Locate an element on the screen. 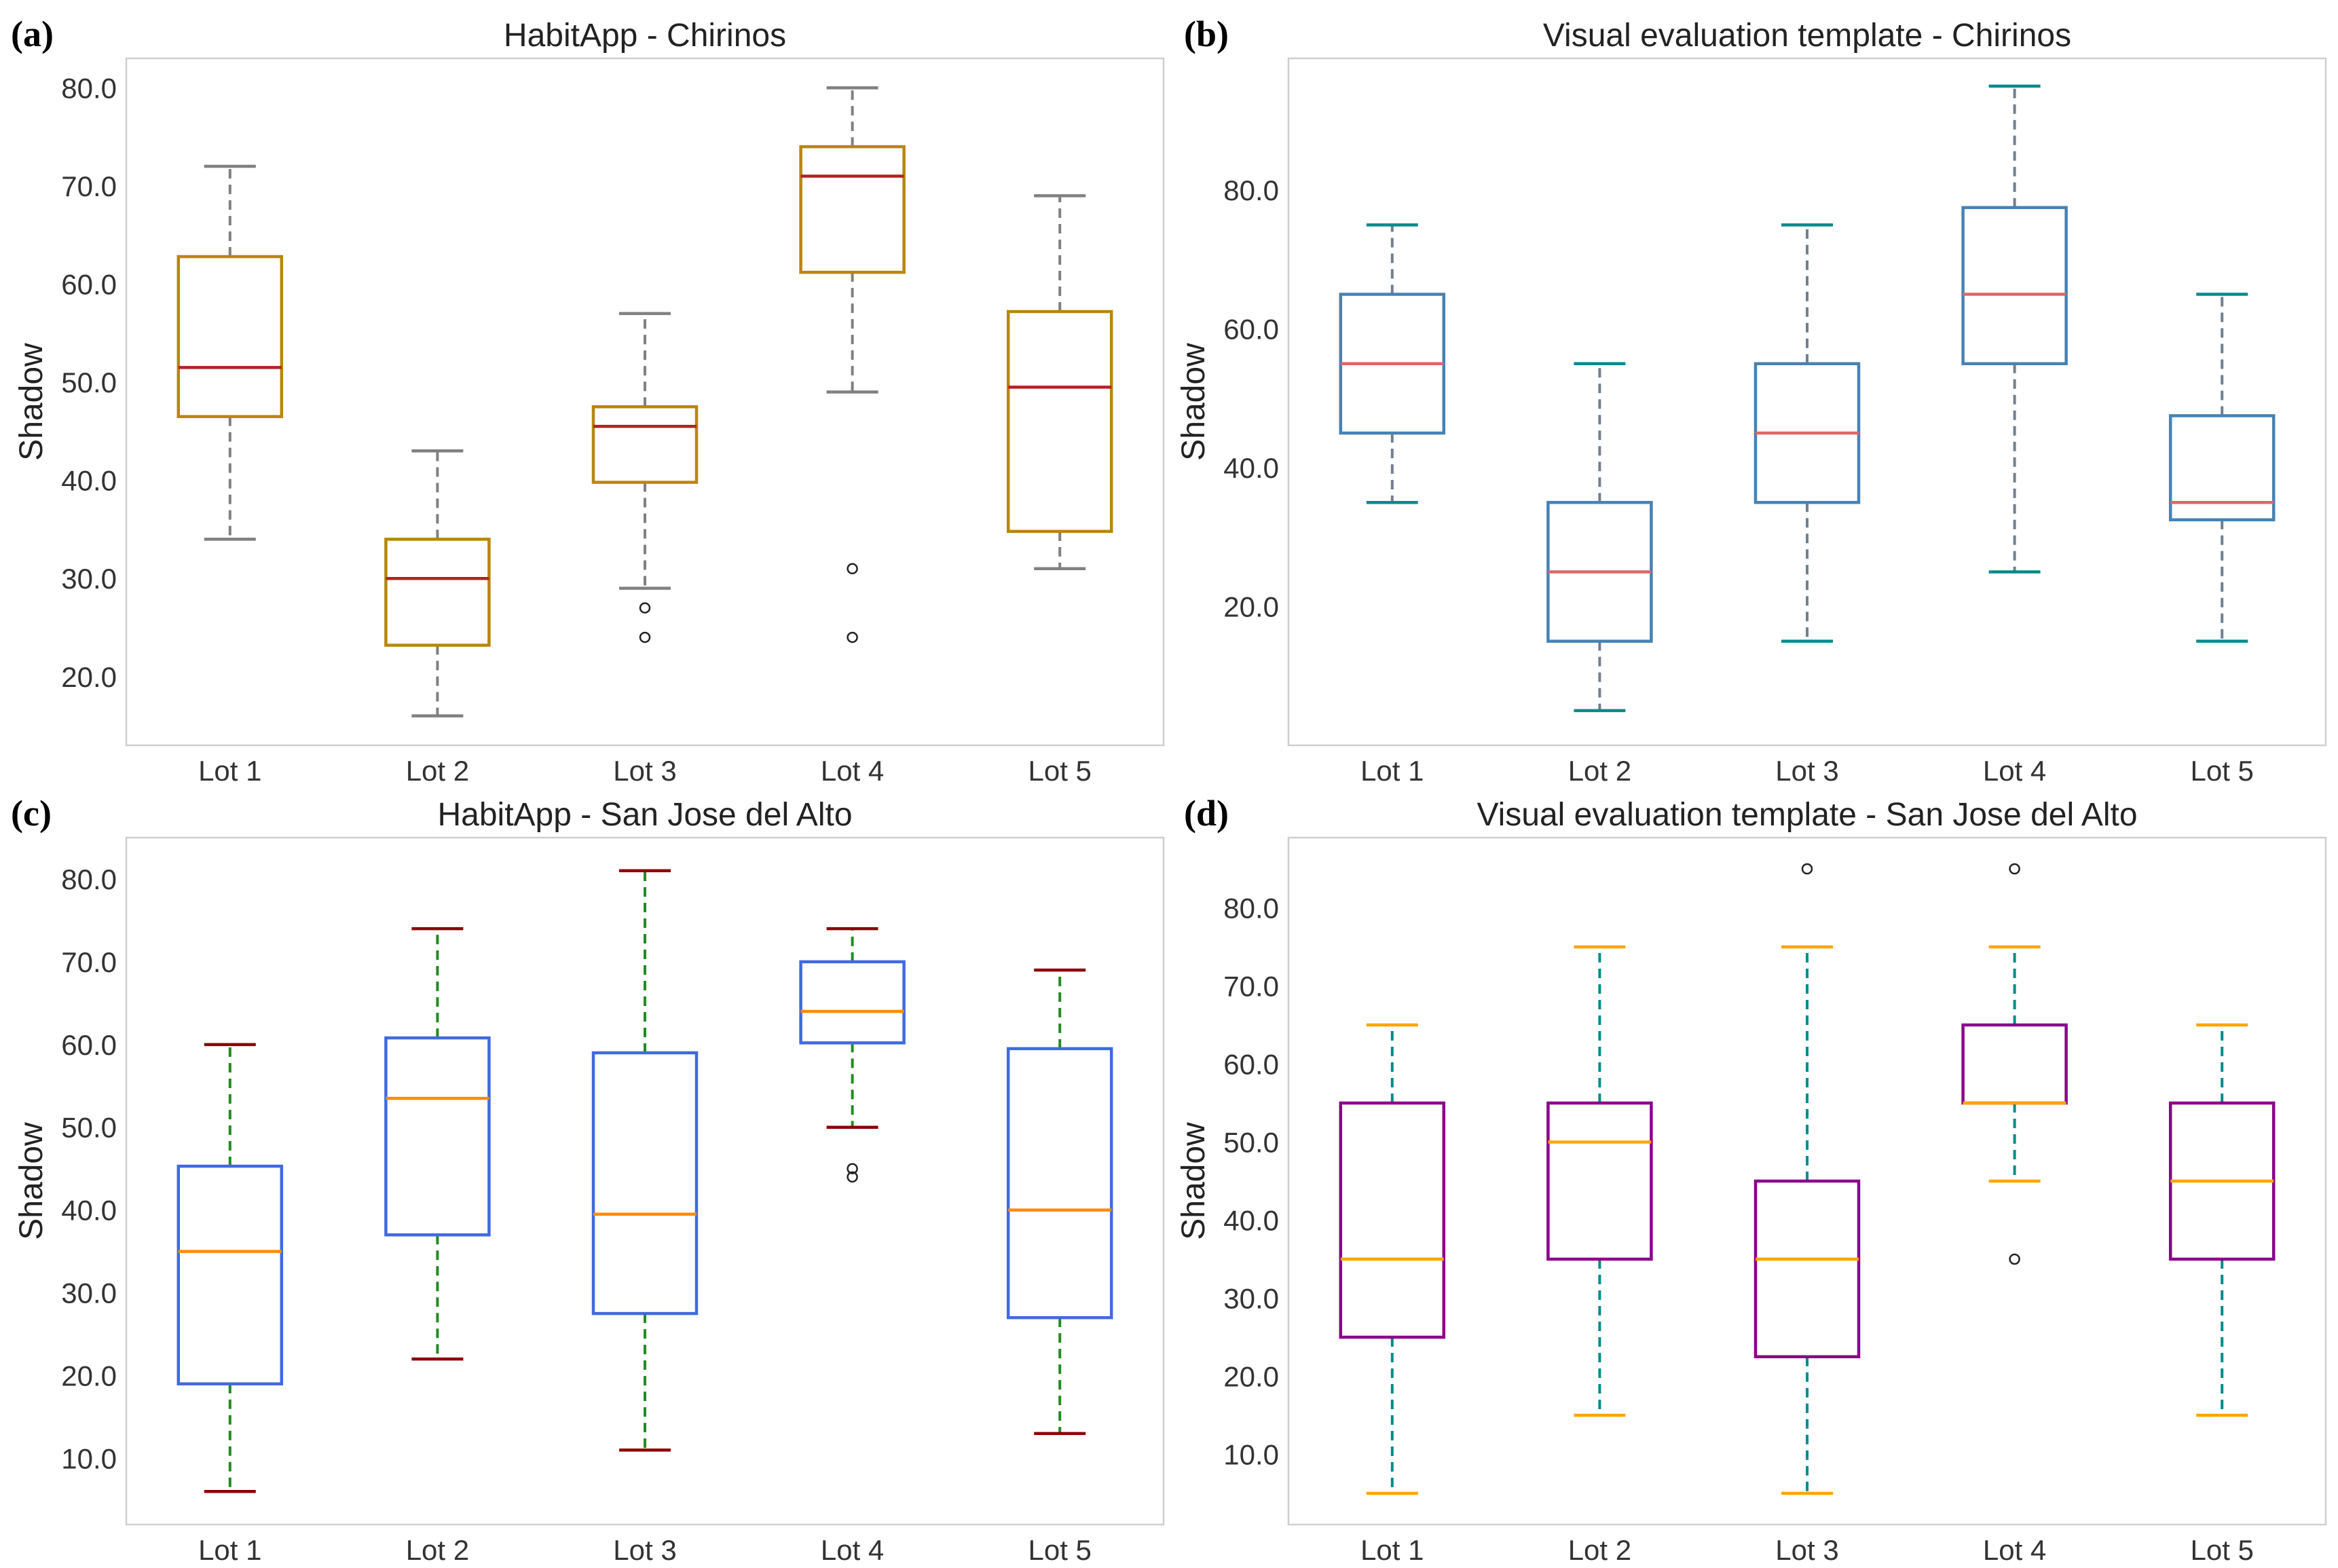 Image resolution: width=2338 pixels, height=1568 pixels. x-ticks-d: Lot 1 Lot 2 Lot 3 Lot 4 Lot 5 is located at coordinates (1807, 1550).